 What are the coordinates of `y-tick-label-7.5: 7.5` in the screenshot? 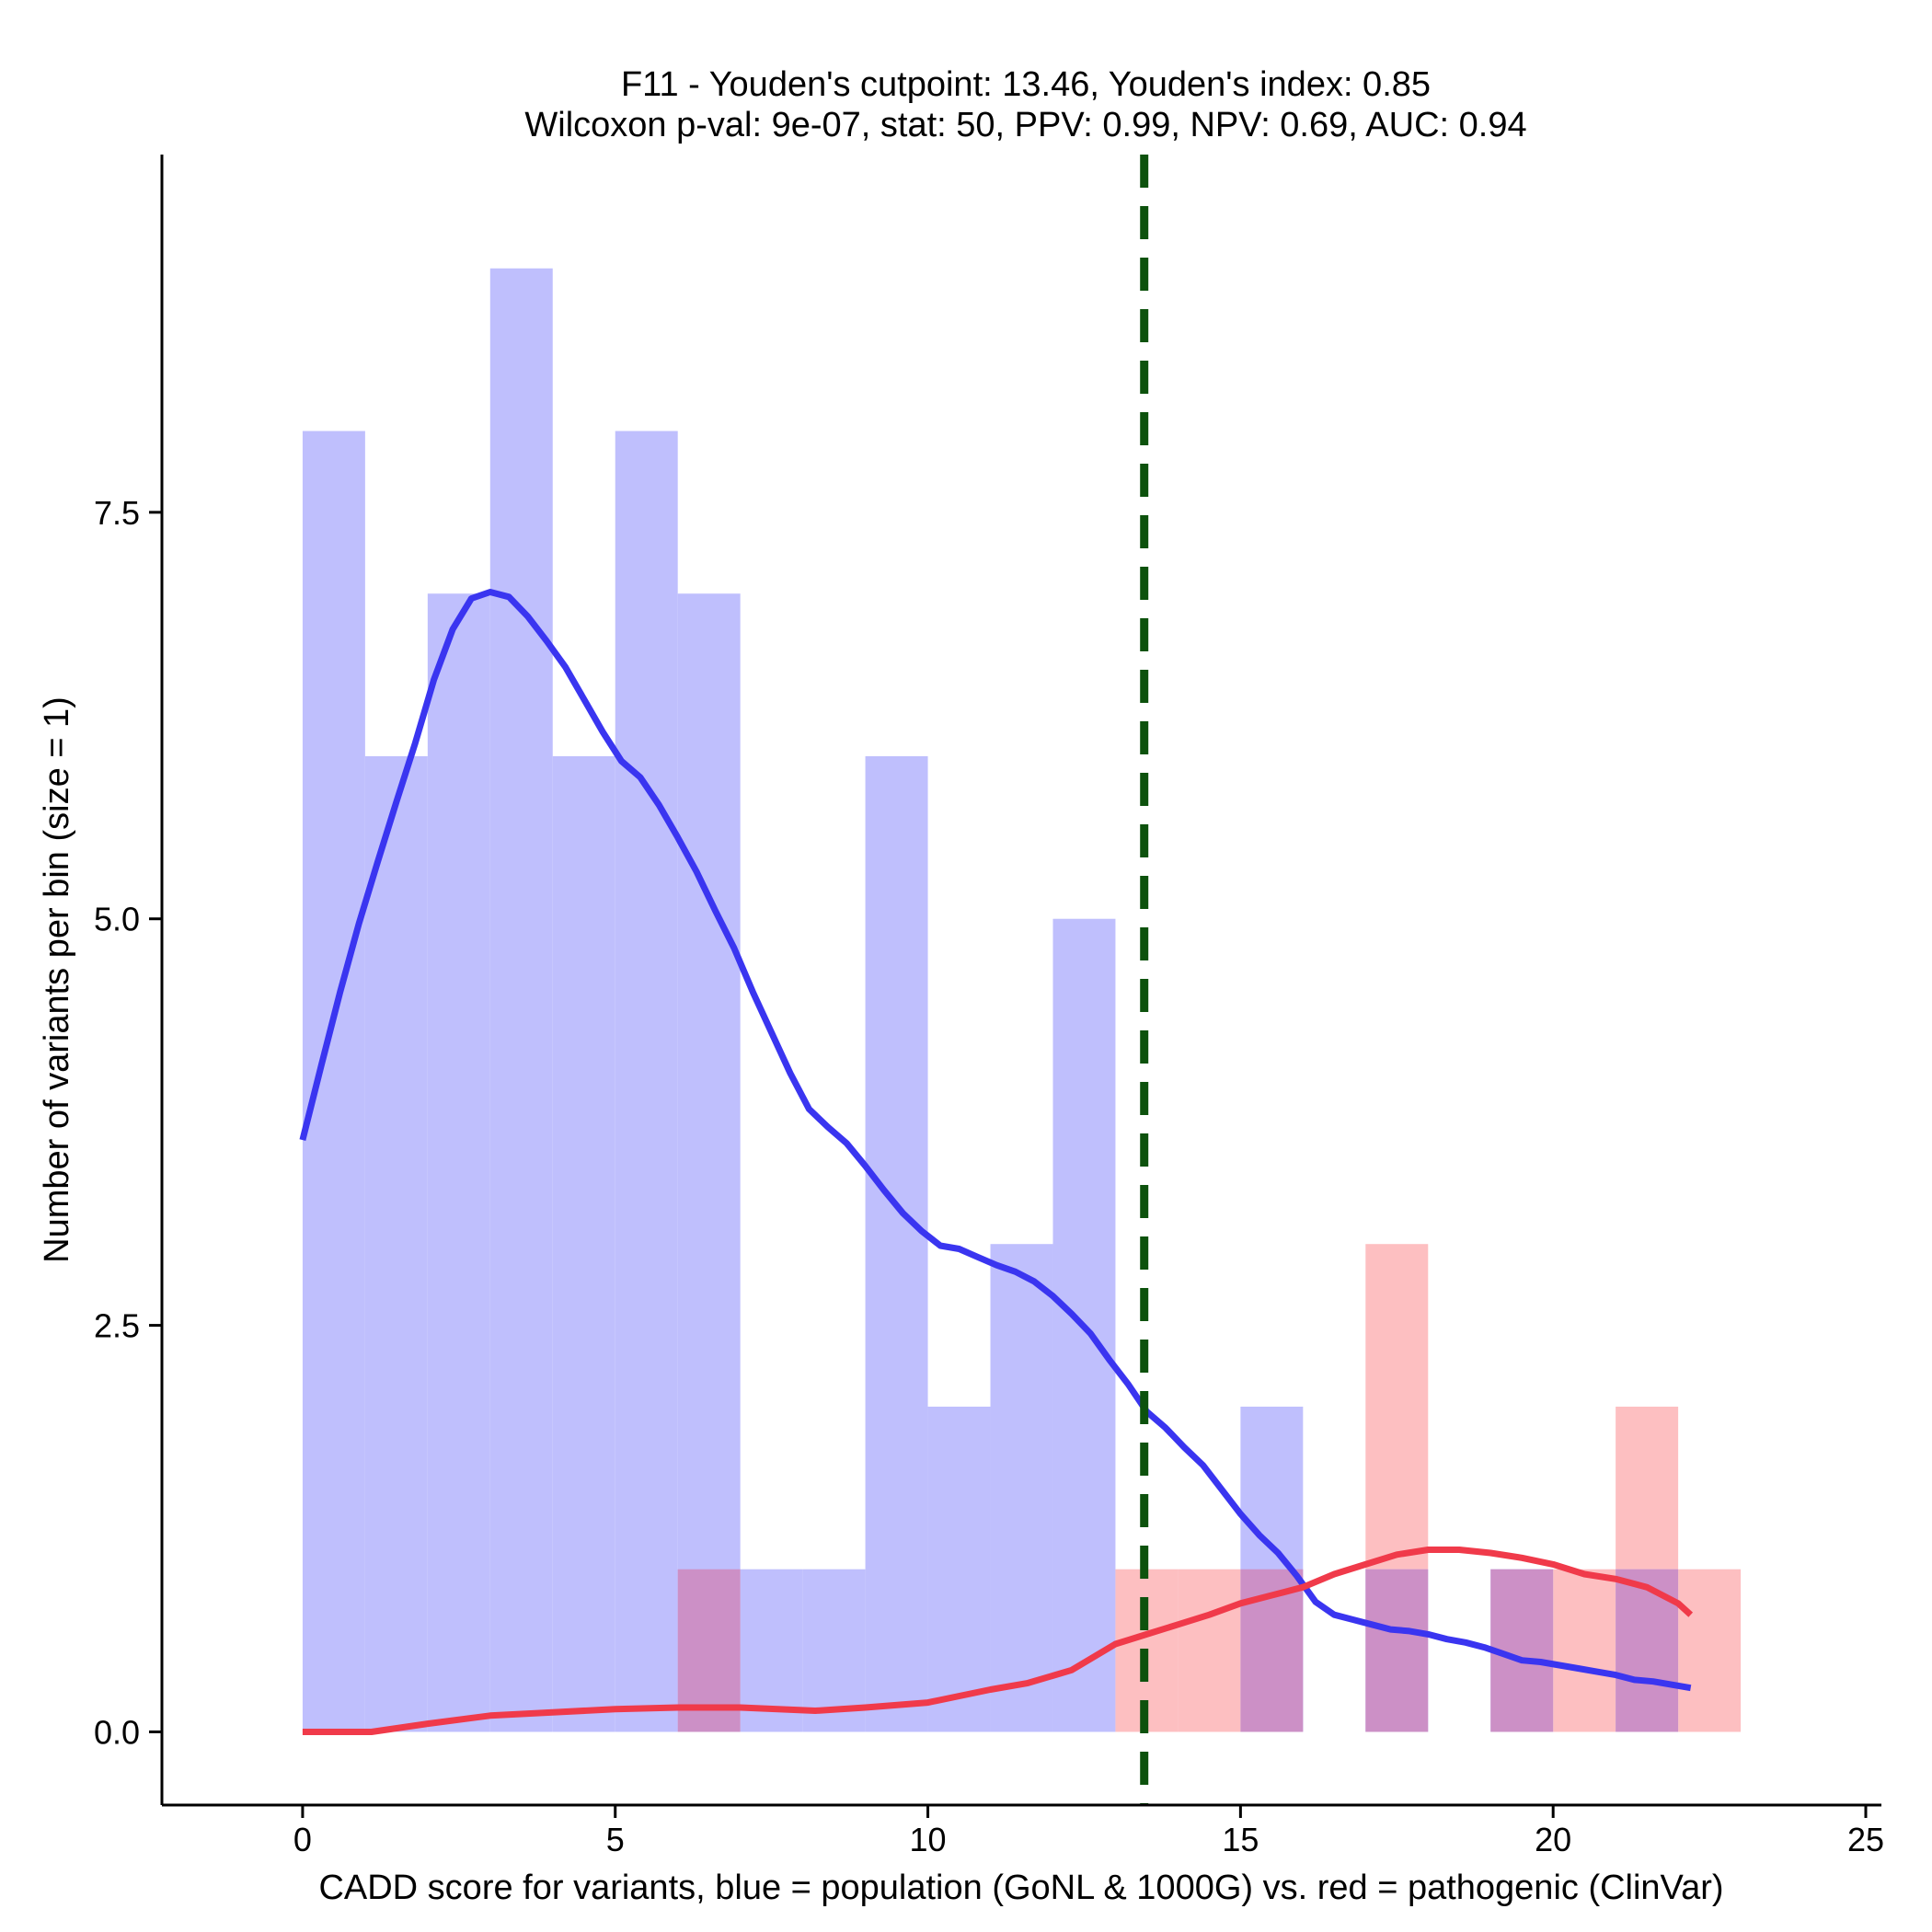 It's located at (117, 513).